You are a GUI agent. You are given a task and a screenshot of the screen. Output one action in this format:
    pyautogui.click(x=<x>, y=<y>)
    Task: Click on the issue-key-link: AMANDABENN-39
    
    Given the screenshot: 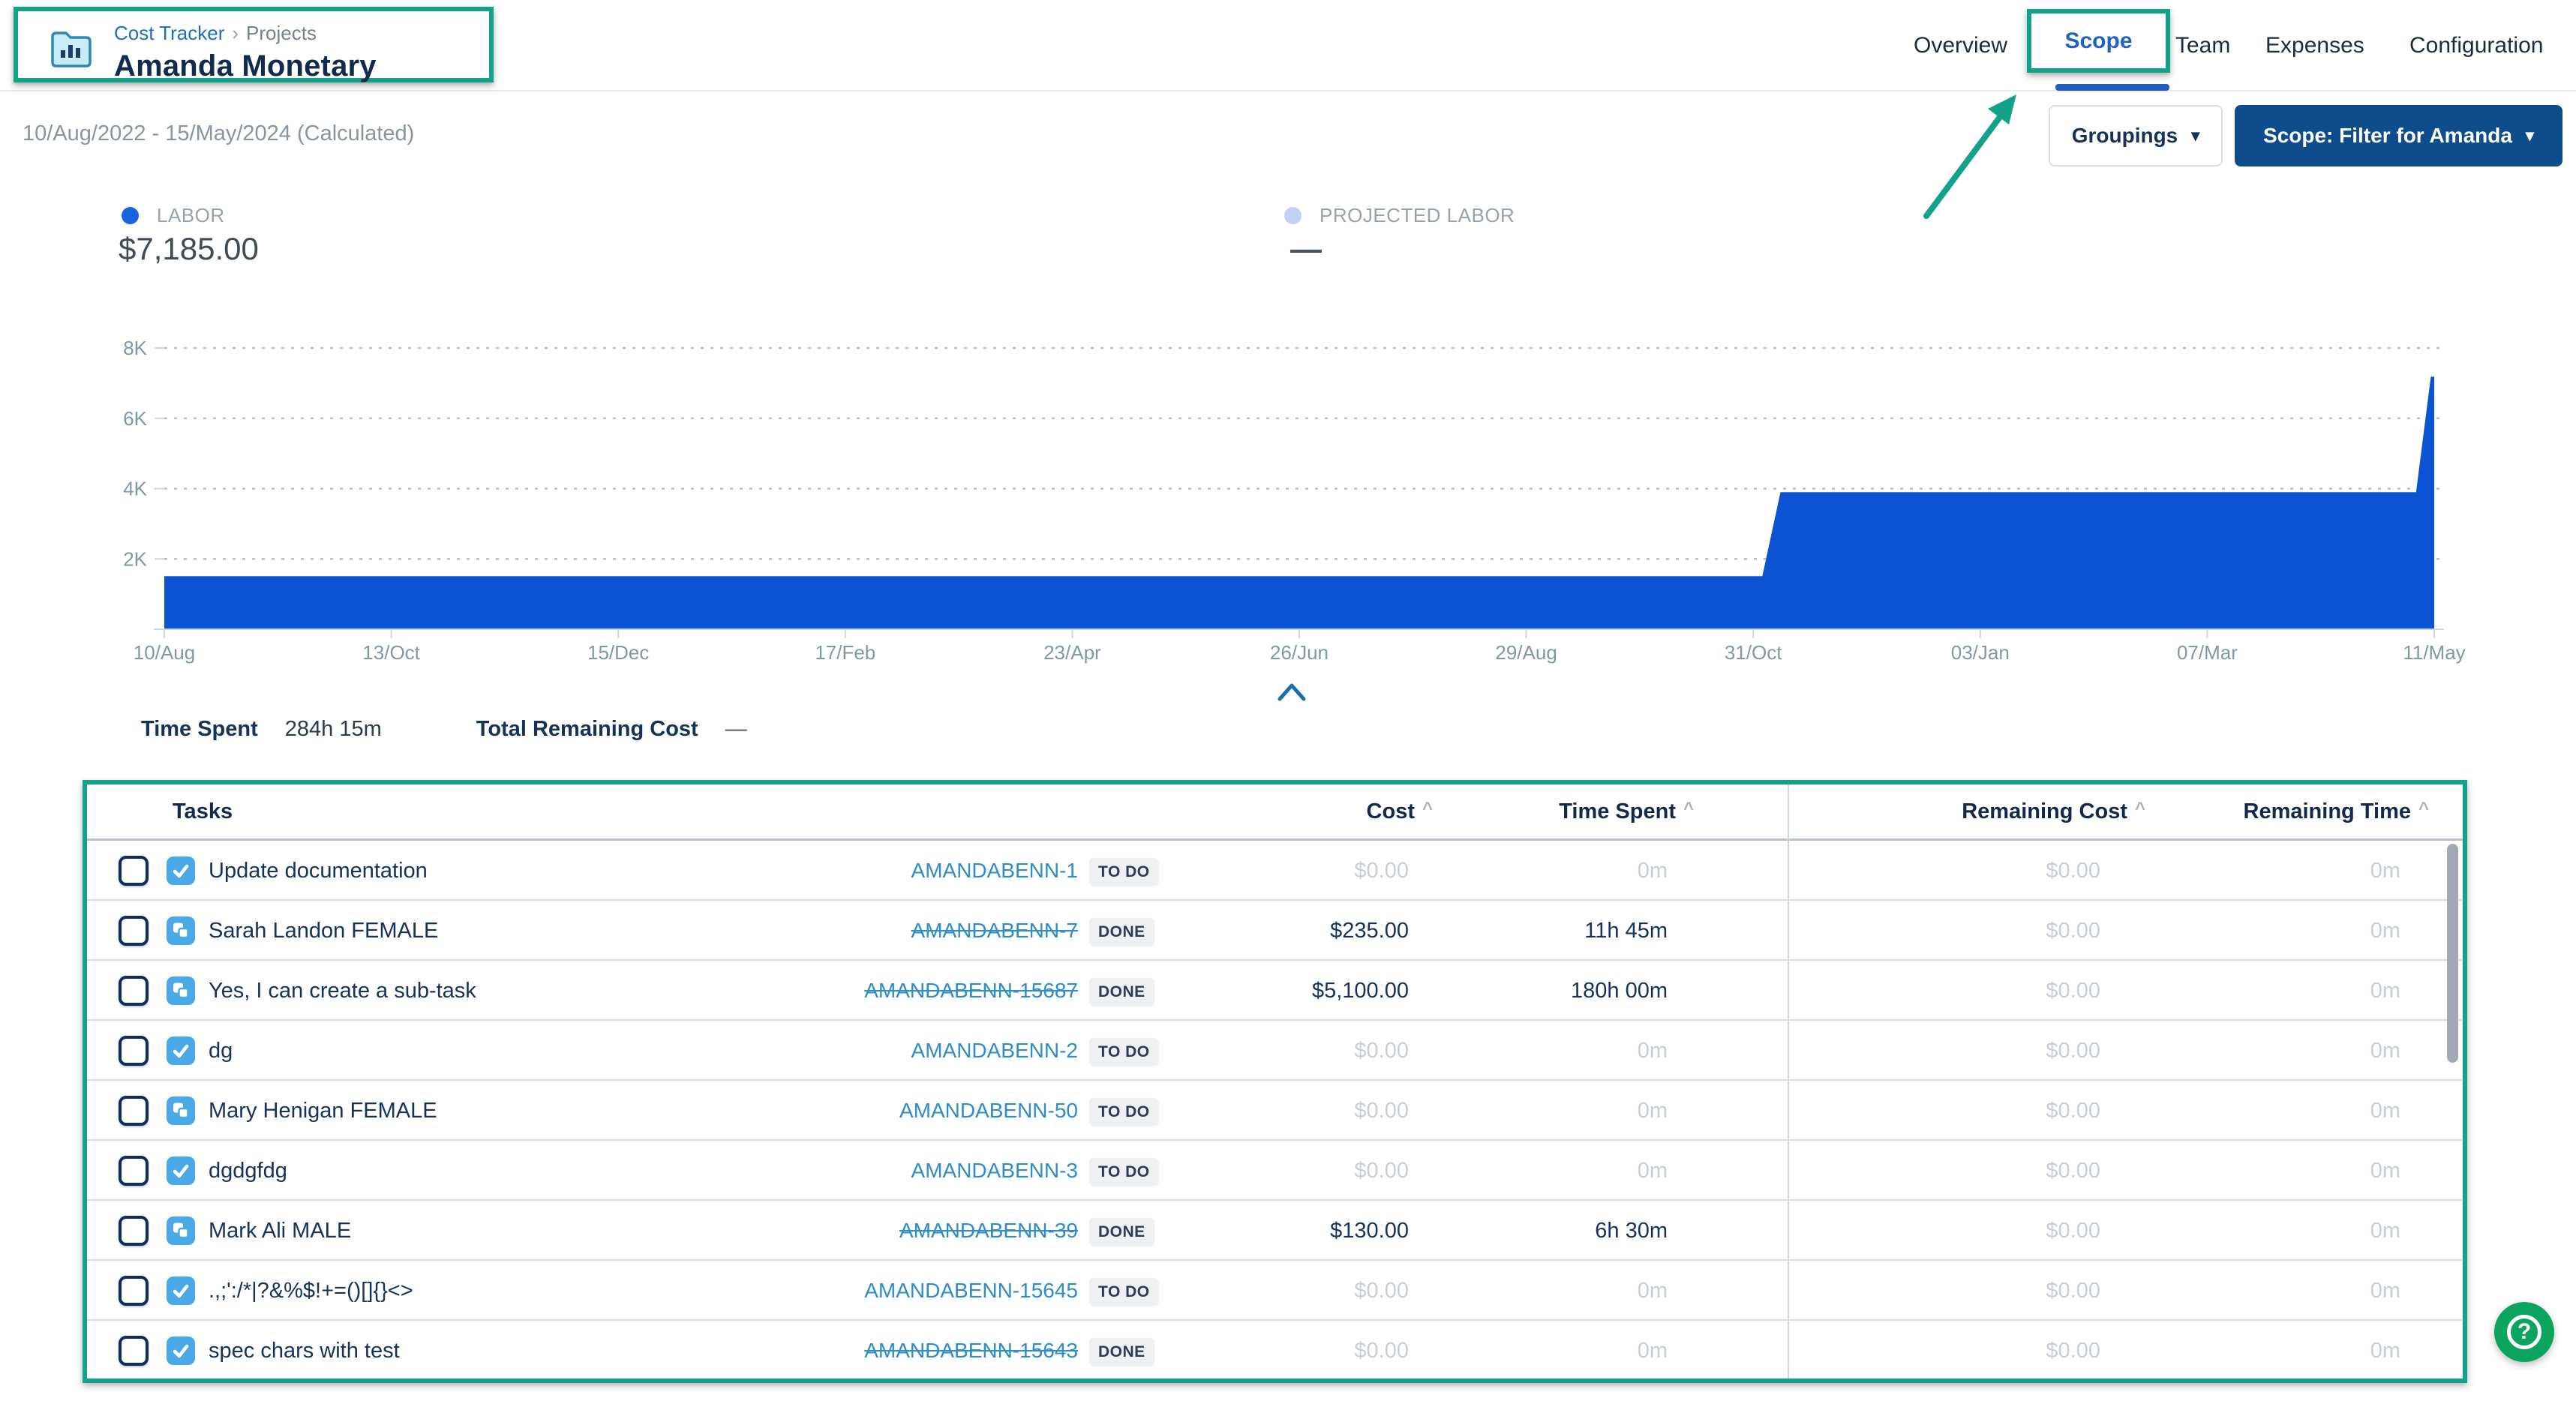 What is the action you would take?
    pyautogui.click(x=988, y=1230)
    